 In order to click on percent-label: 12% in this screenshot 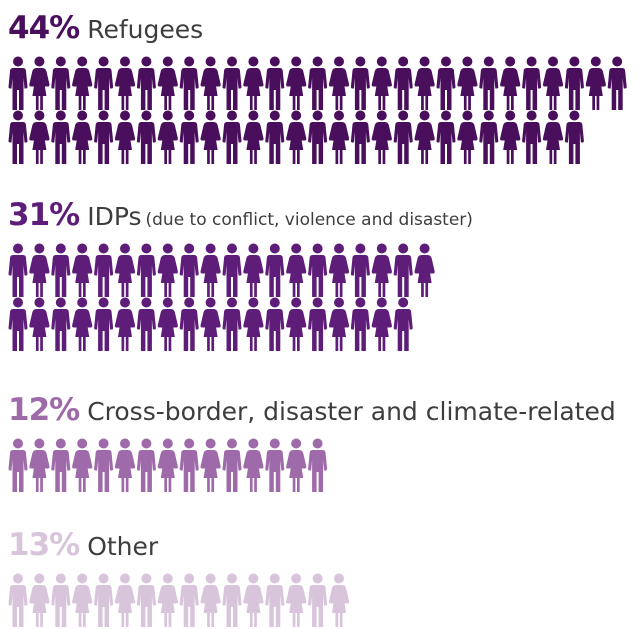, I will do `click(44, 410)`.